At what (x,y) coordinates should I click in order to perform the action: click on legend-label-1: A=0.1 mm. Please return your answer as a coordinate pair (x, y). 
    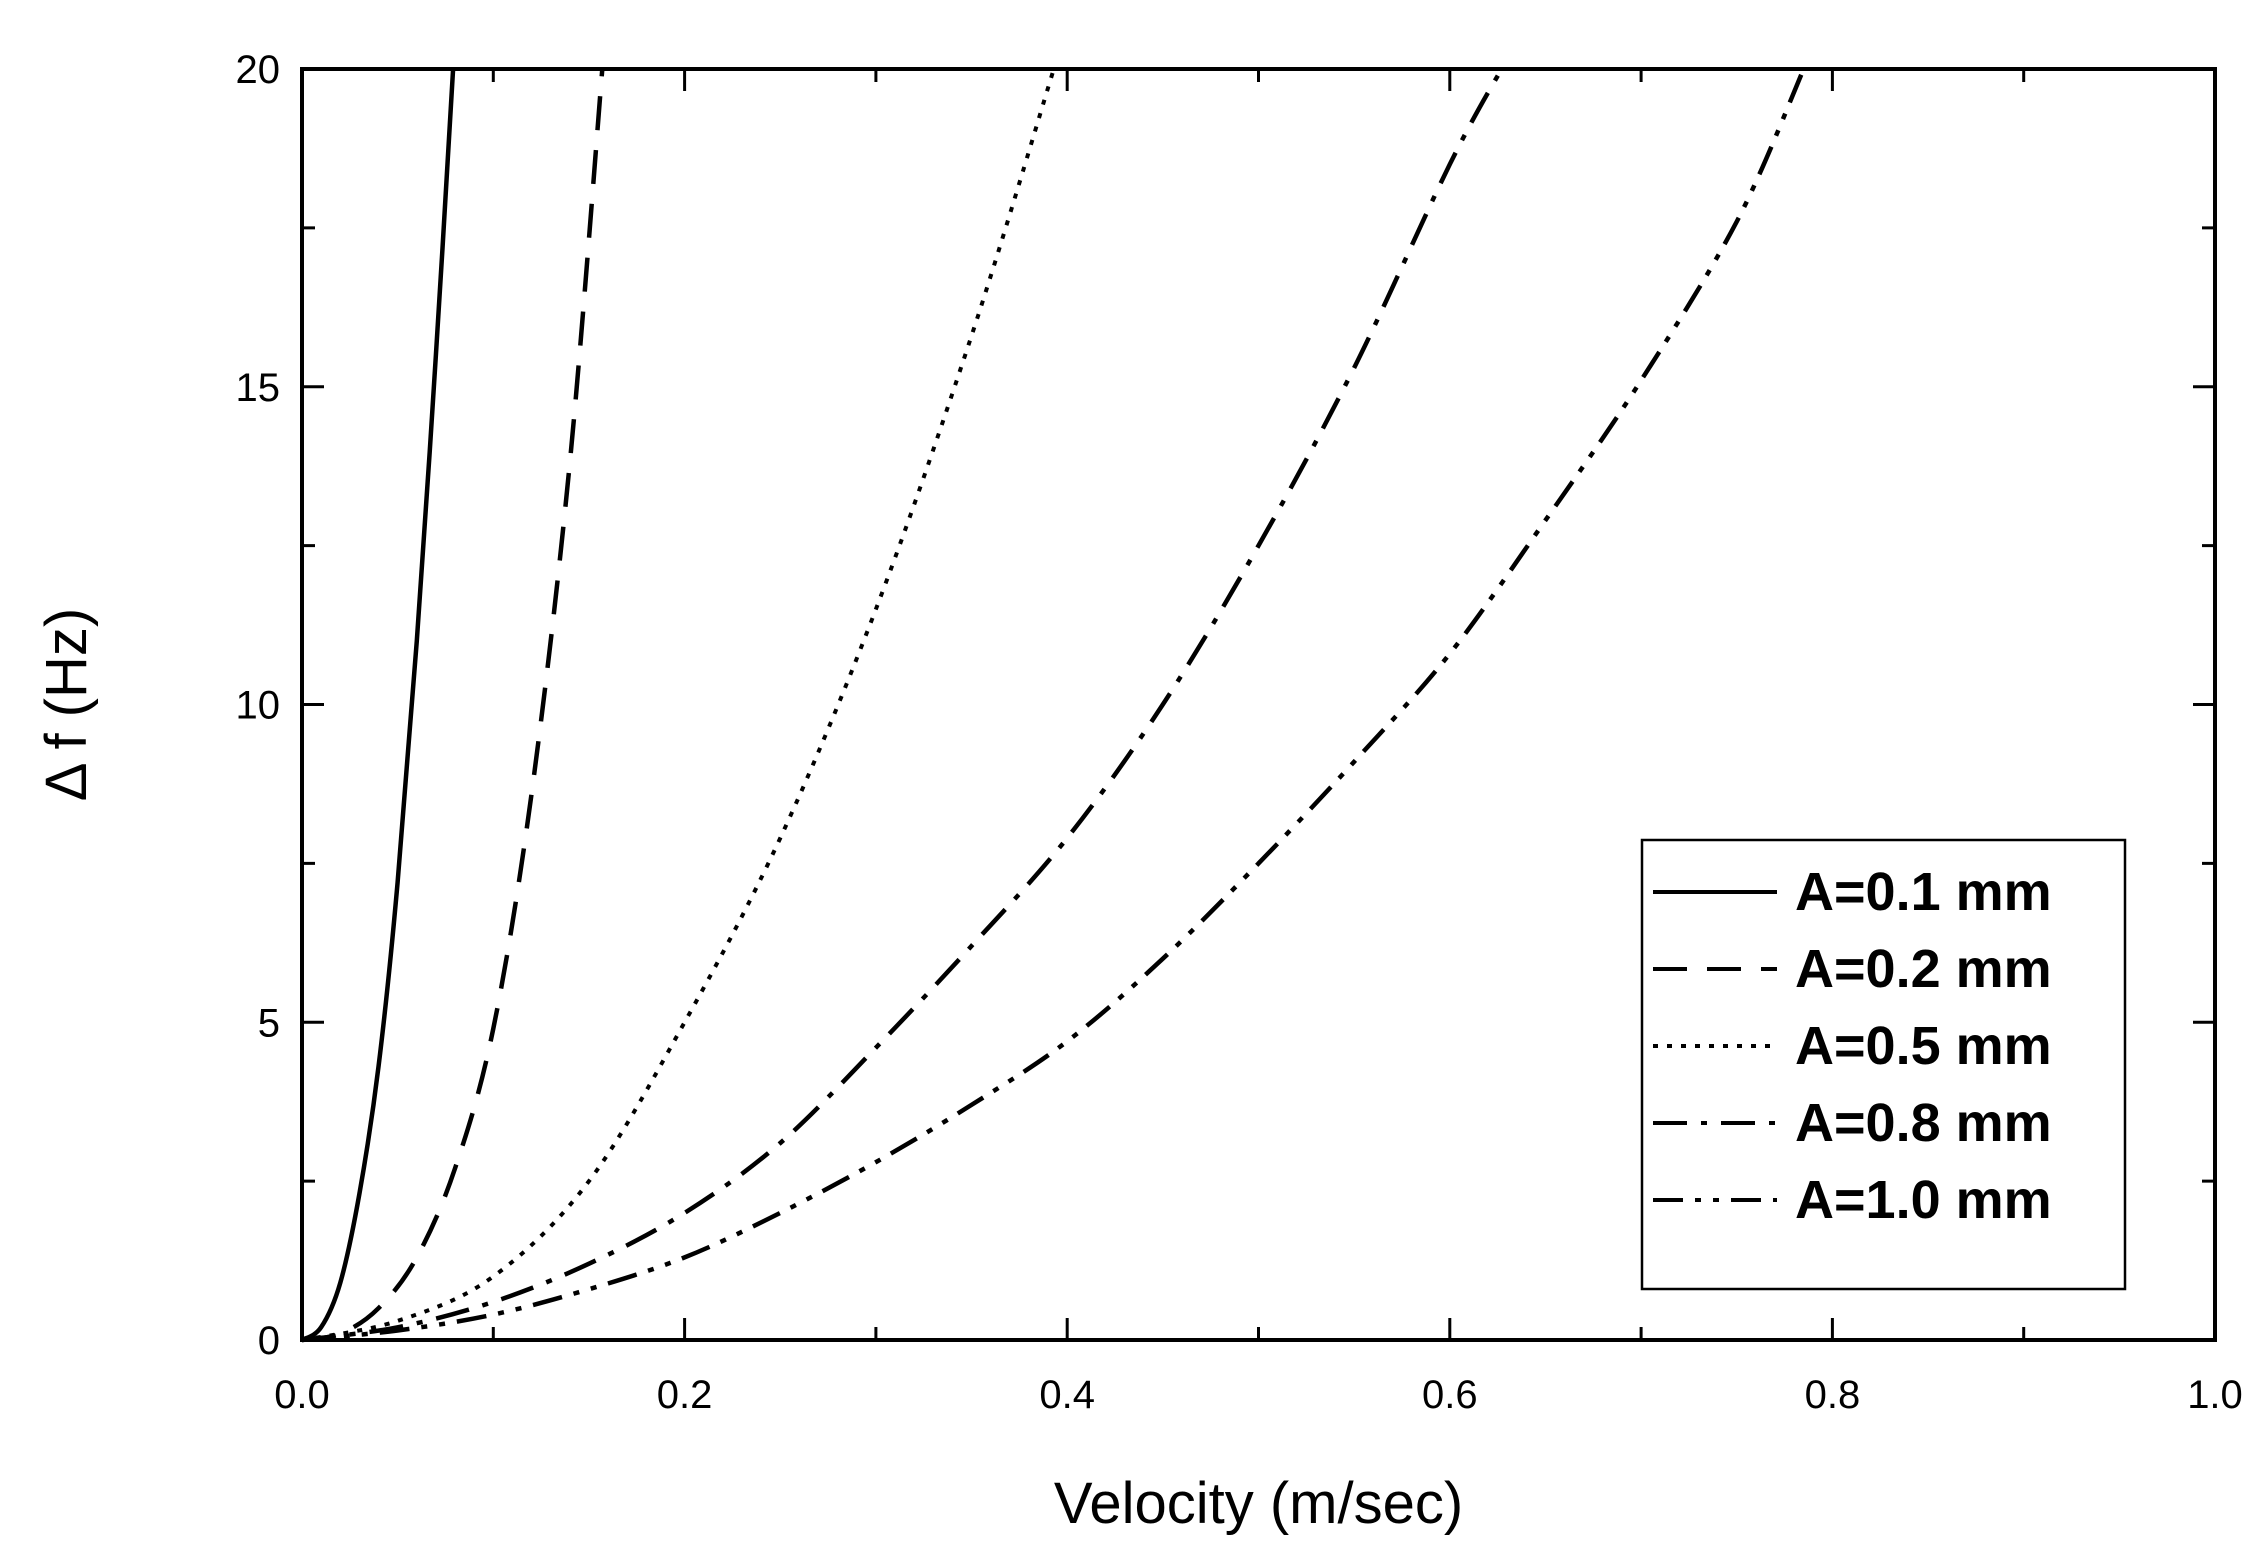
    Looking at the image, I should click on (1923, 892).